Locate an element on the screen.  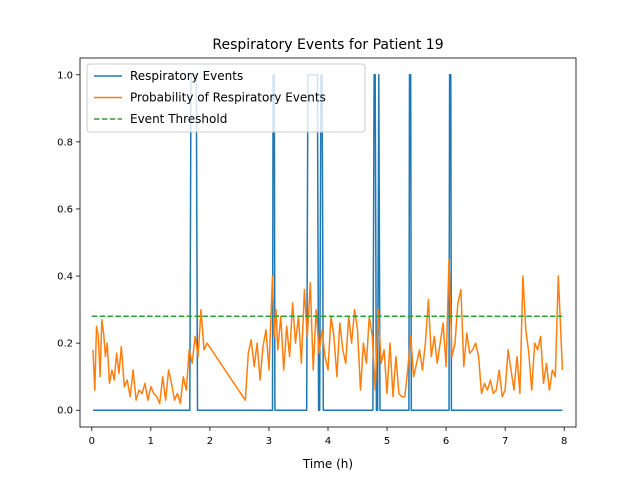
x-tick-label: 6 is located at coordinates (446, 441).